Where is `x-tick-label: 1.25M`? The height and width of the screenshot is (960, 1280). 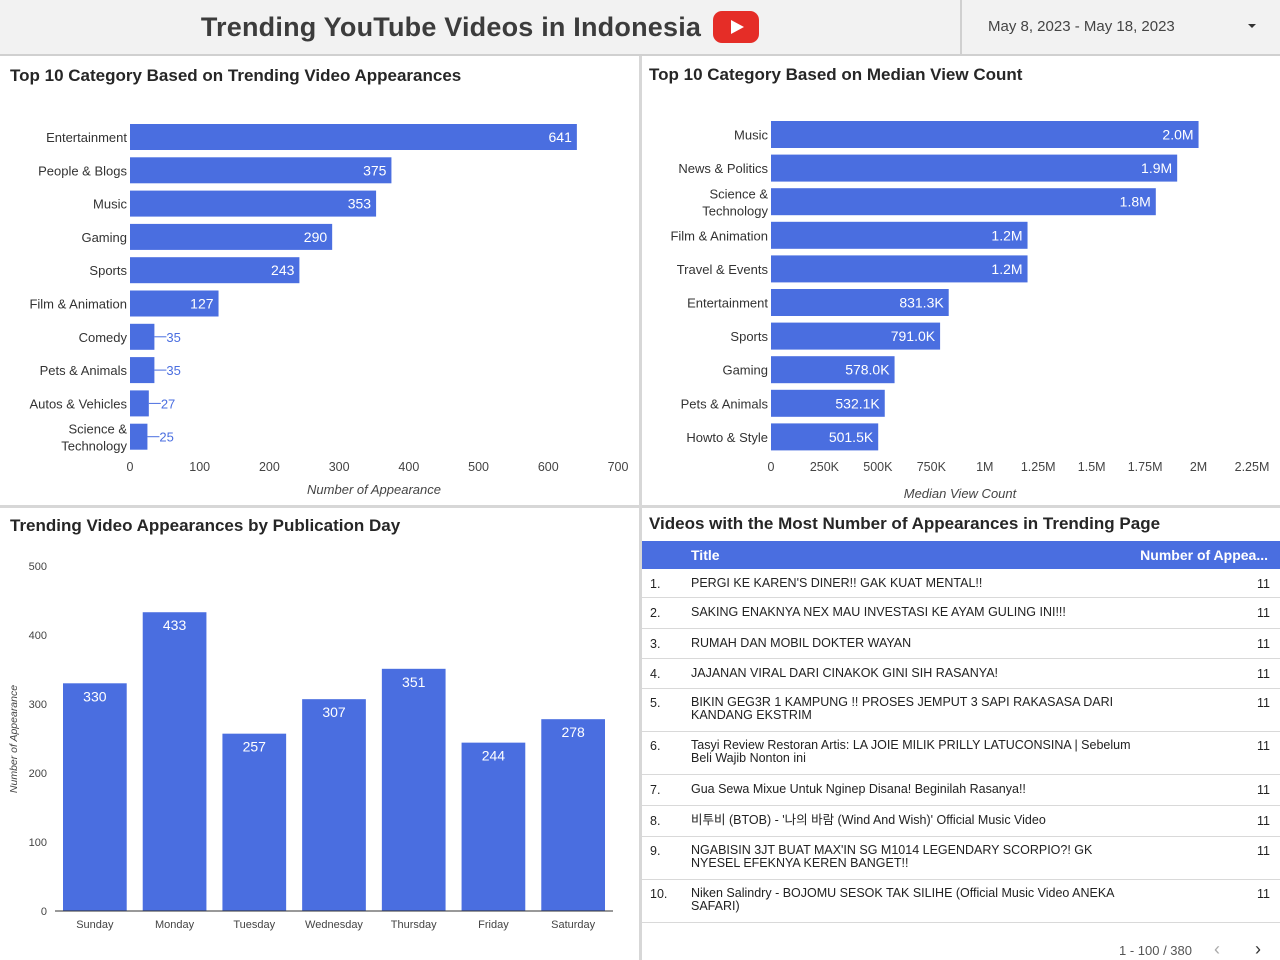 x-tick-label: 1.25M is located at coordinates (1038, 467).